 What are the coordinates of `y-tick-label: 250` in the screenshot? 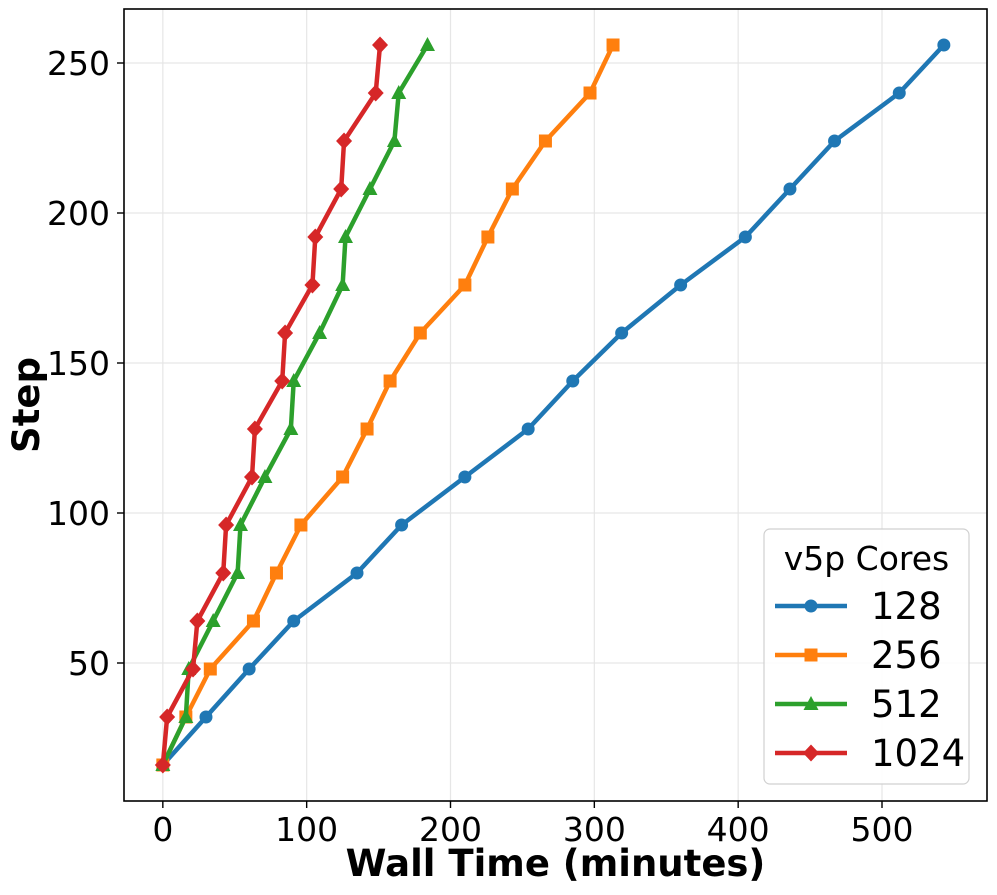 It's located at (78, 63).